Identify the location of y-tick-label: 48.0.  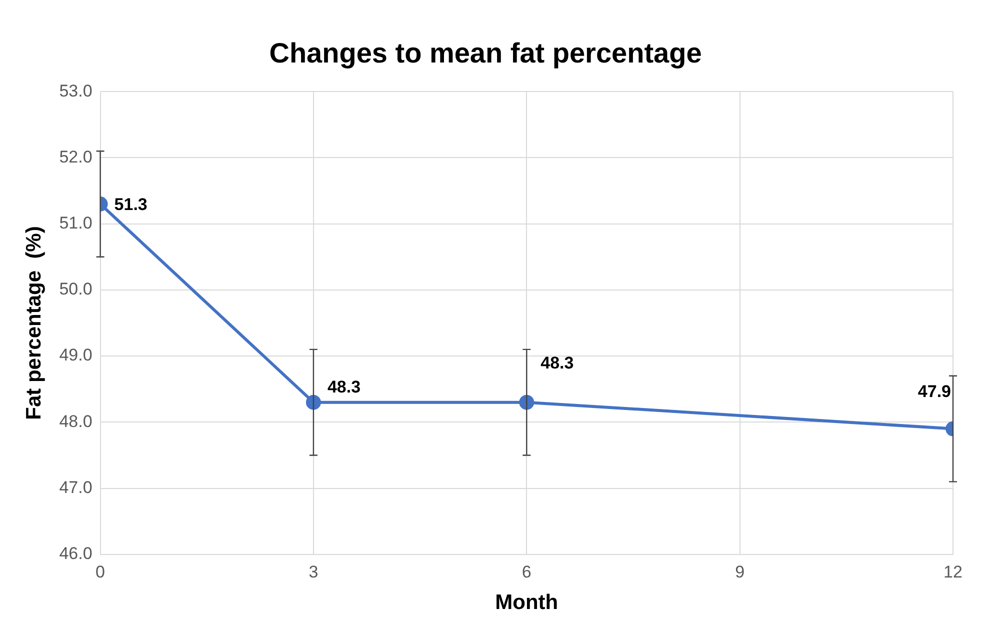
(75, 421).